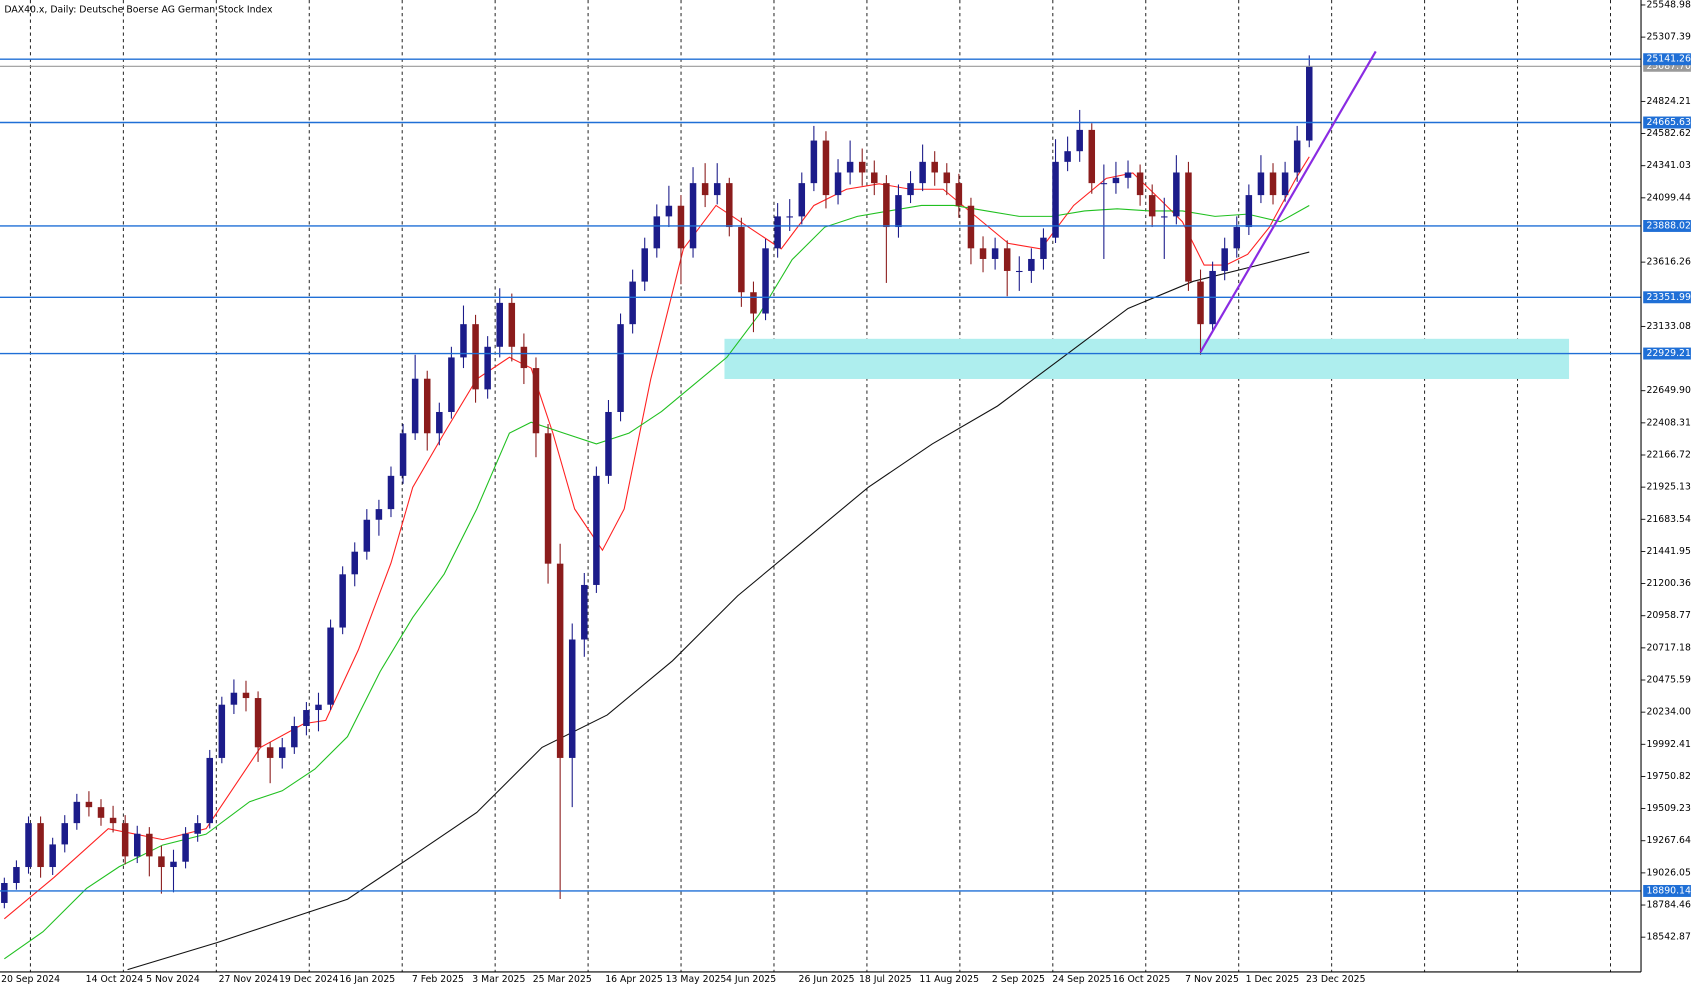  Describe the element at coordinates (1668, 712) in the screenshot. I see `y-tick-label: 20234.00` at that location.